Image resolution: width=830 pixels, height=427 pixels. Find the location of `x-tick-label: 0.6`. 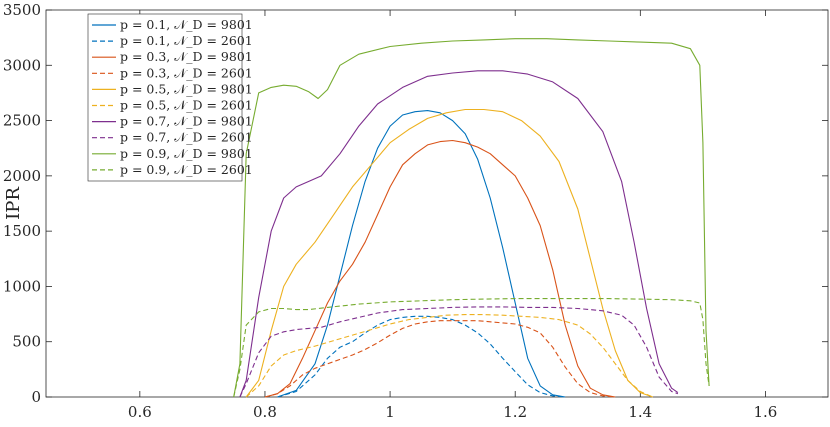

x-tick-label: 0.6 is located at coordinates (140, 412).